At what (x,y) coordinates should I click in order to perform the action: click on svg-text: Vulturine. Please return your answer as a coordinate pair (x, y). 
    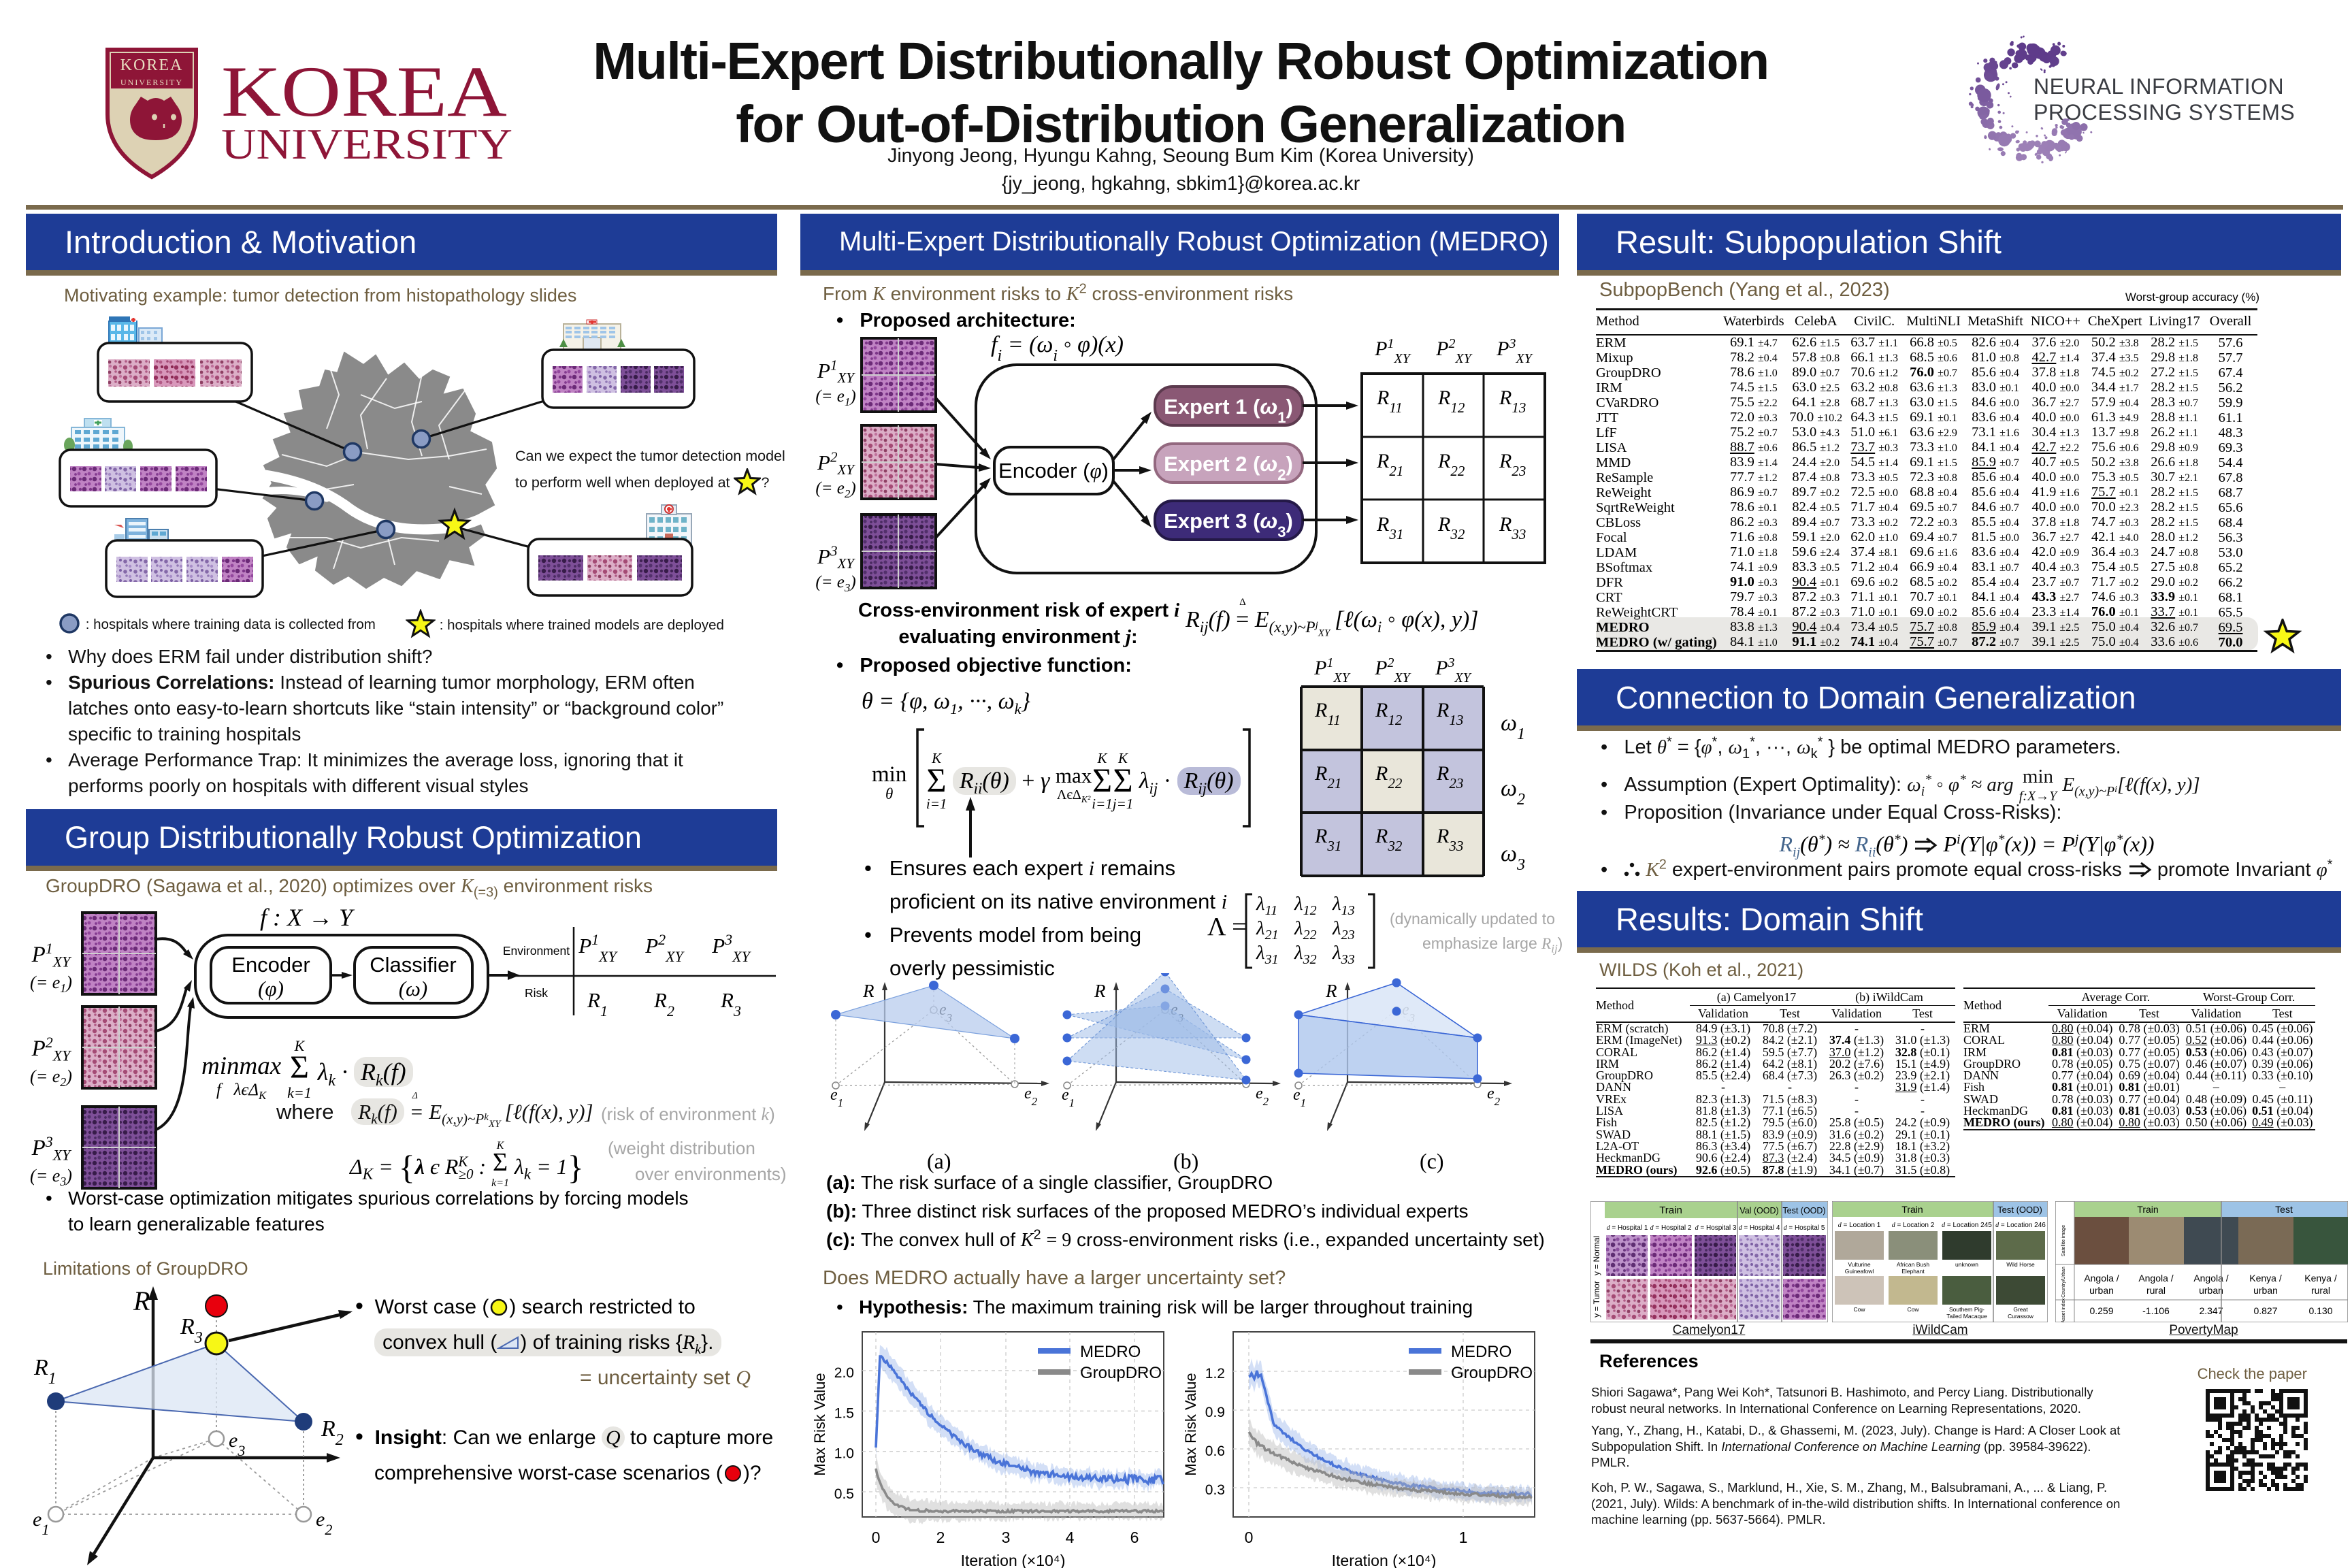
    Looking at the image, I should click on (1859, 1264).